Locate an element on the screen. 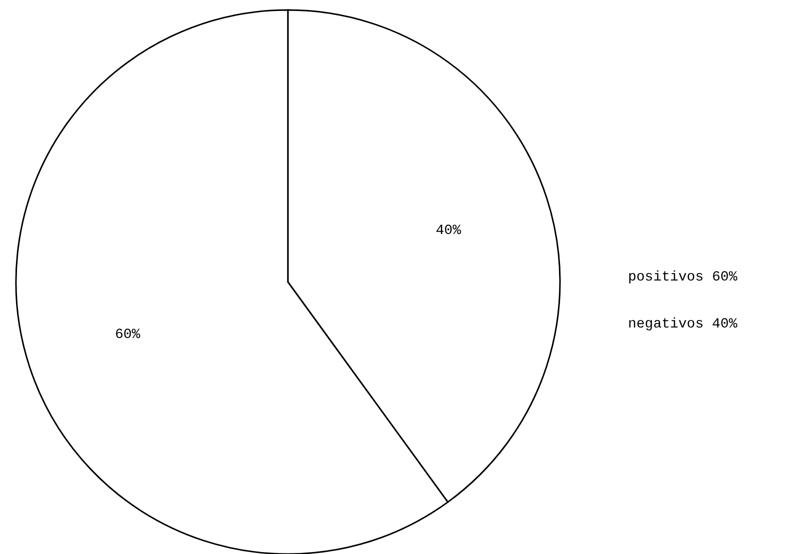 The image size is (791, 554). data-label: 60% is located at coordinates (128, 335).